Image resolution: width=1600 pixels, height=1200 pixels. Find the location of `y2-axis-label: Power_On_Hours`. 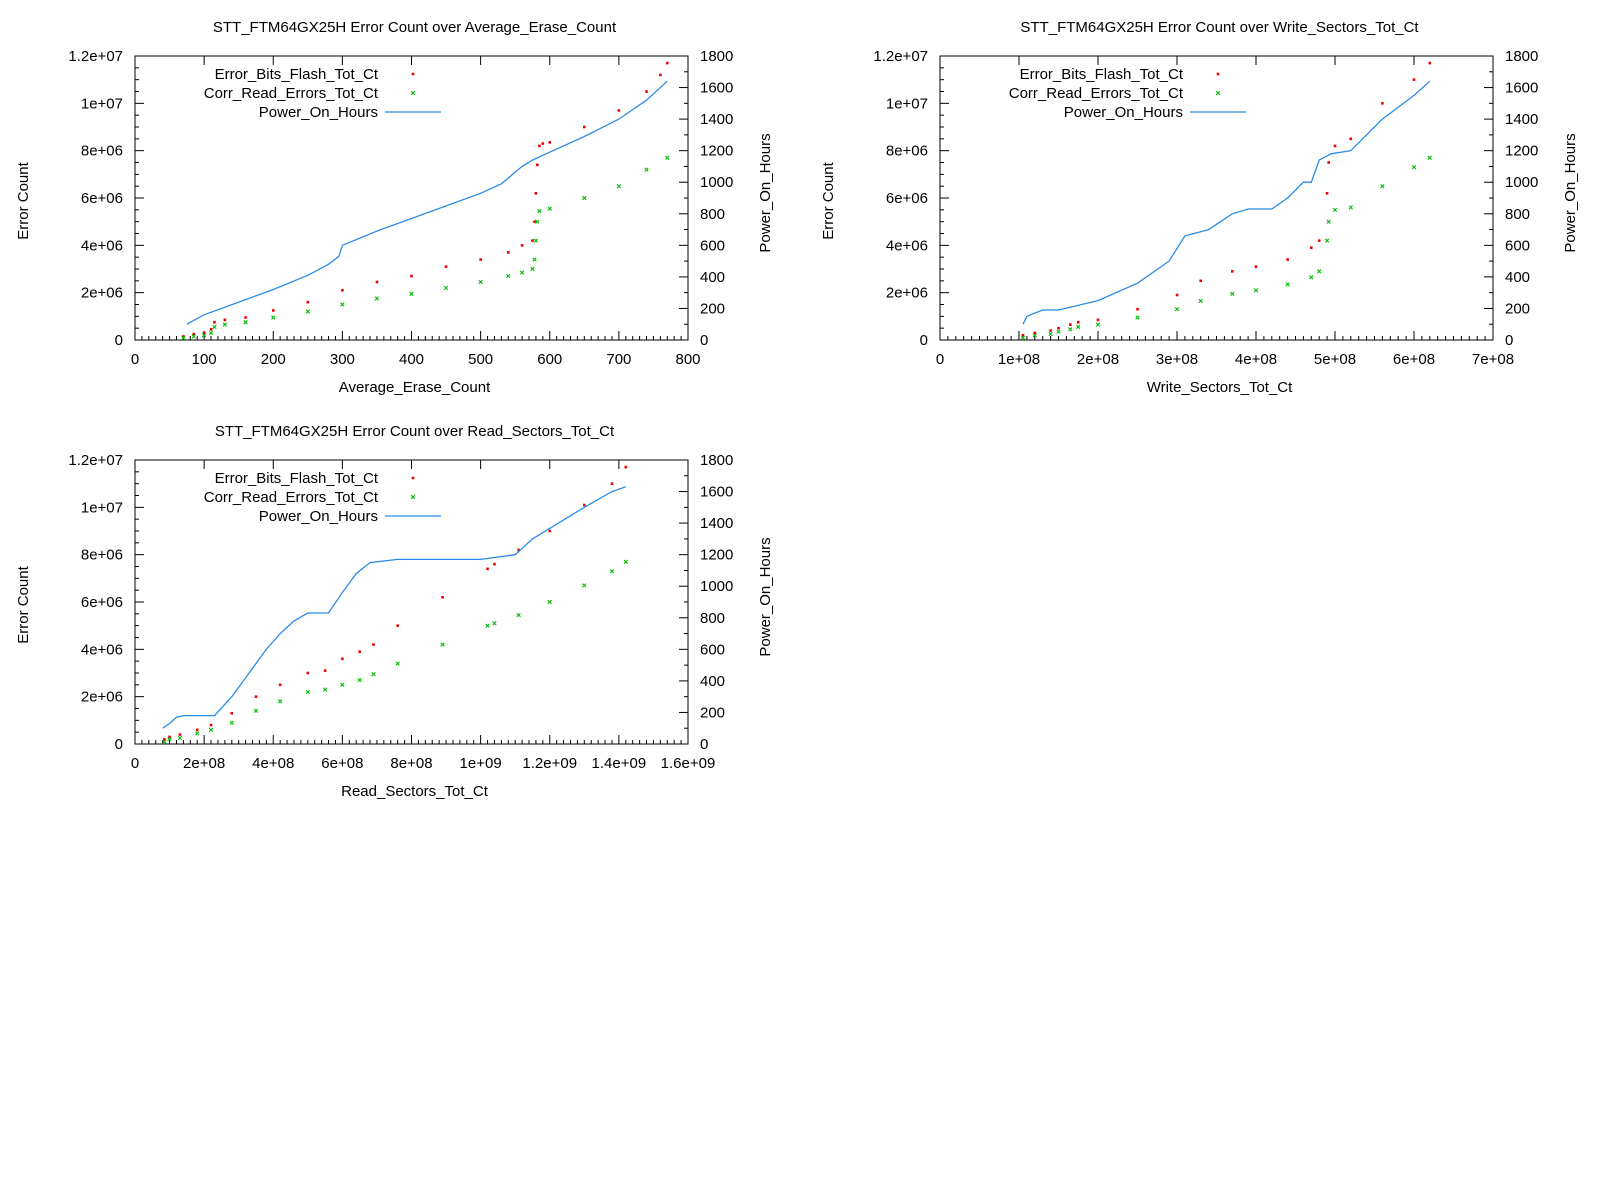

y2-axis-label: Power_On_Hours is located at coordinates (765, 596).